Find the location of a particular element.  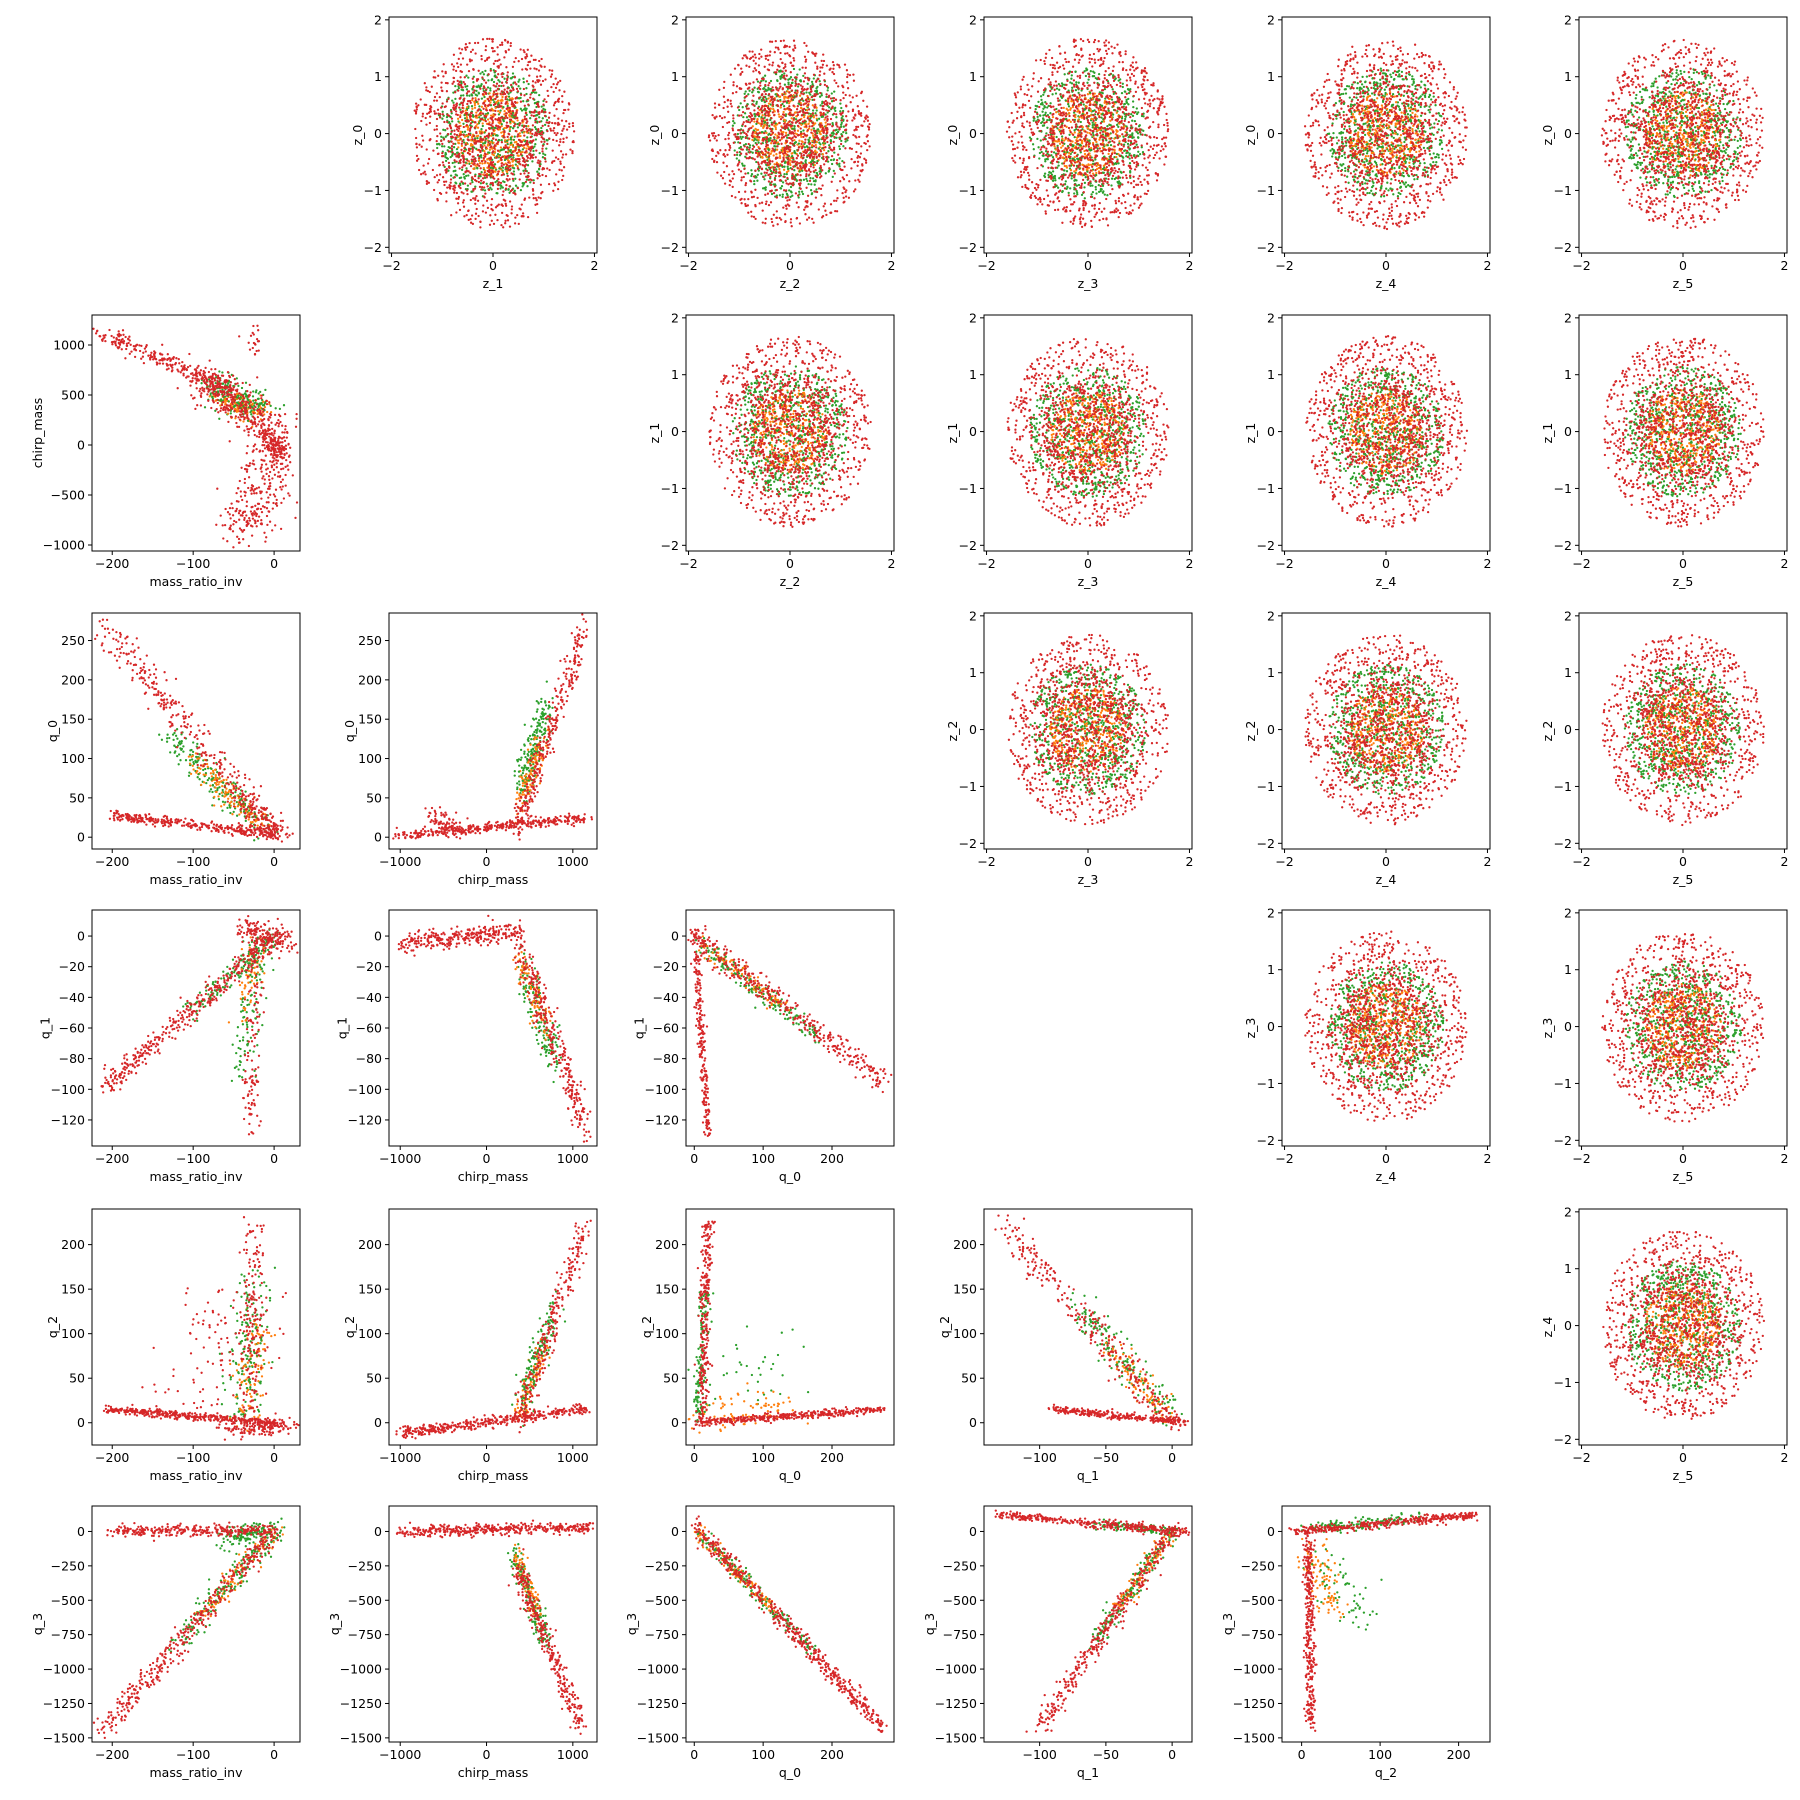

y-tick-label: 2 is located at coordinates (378, 19).